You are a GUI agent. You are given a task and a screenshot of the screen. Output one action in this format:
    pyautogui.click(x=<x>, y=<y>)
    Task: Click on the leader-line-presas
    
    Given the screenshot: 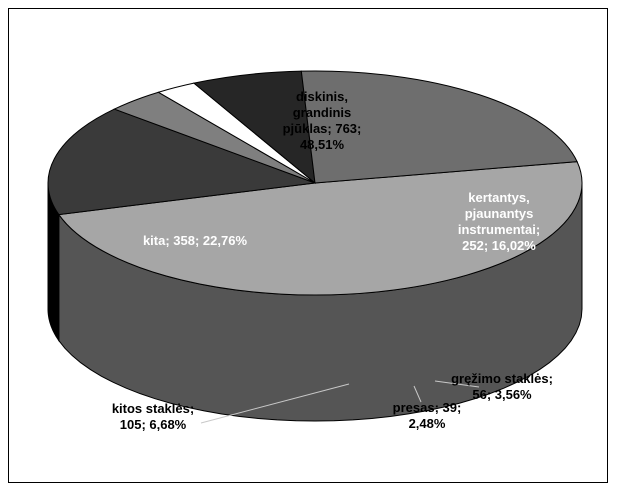 What is the action you would take?
    pyautogui.click(x=417, y=394)
    